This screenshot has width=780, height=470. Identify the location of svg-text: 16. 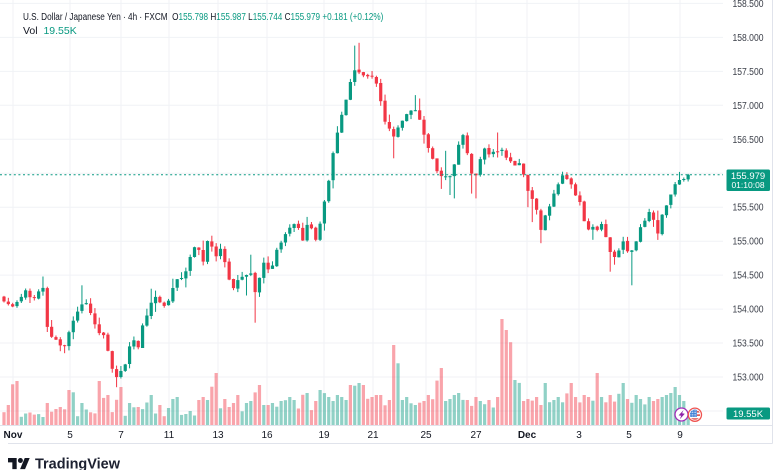
(267, 435).